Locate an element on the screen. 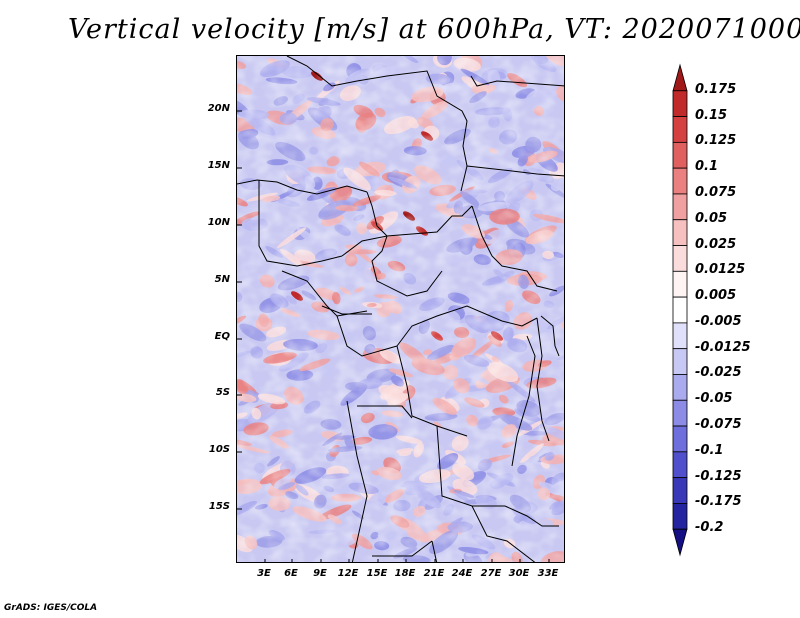  colorbar-level-label: -0.0125 is located at coordinates (723, 347).